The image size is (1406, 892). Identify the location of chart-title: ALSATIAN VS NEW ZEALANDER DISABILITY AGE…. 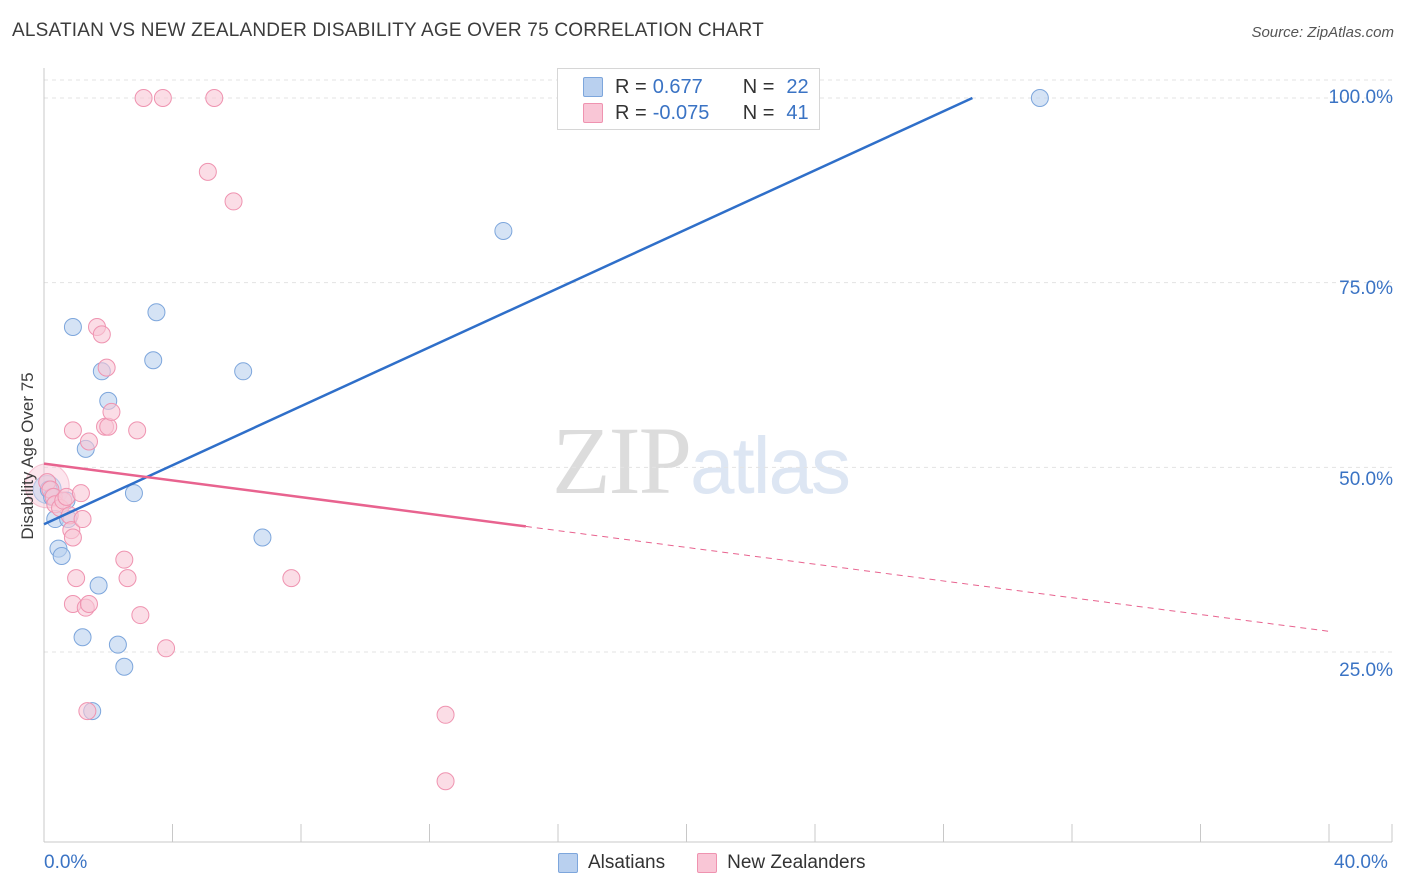
(388, 30).